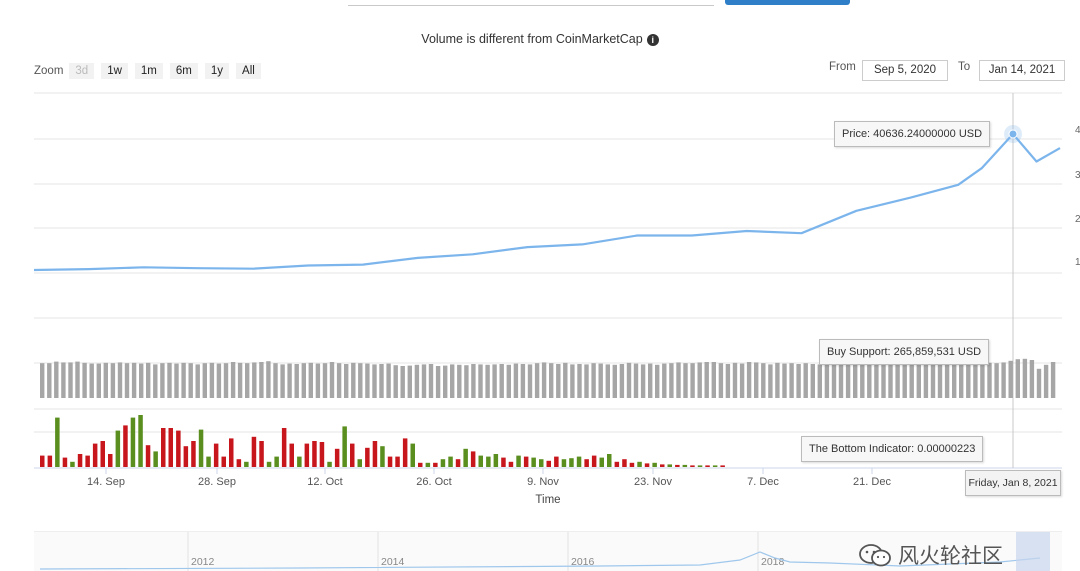  I want to click on info-icon: i, so click(652, 40).